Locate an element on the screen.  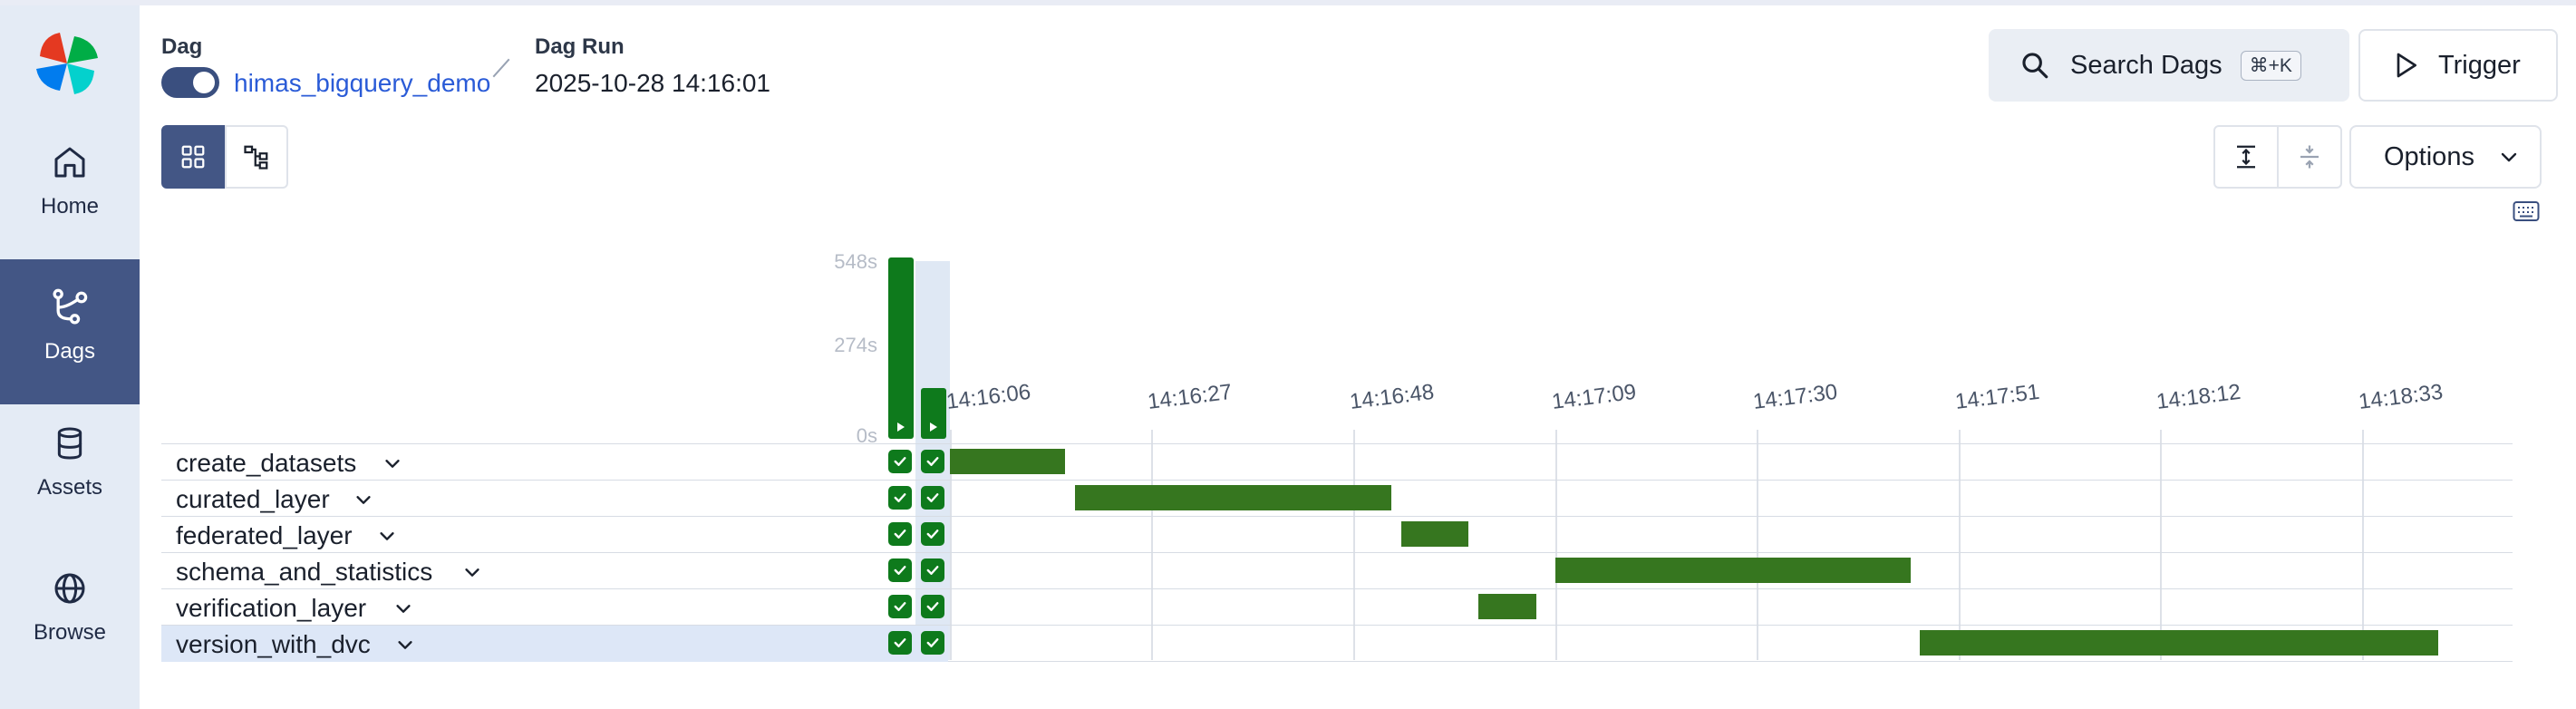
task-row: verification_layer is located at coordinates (1337, 607).